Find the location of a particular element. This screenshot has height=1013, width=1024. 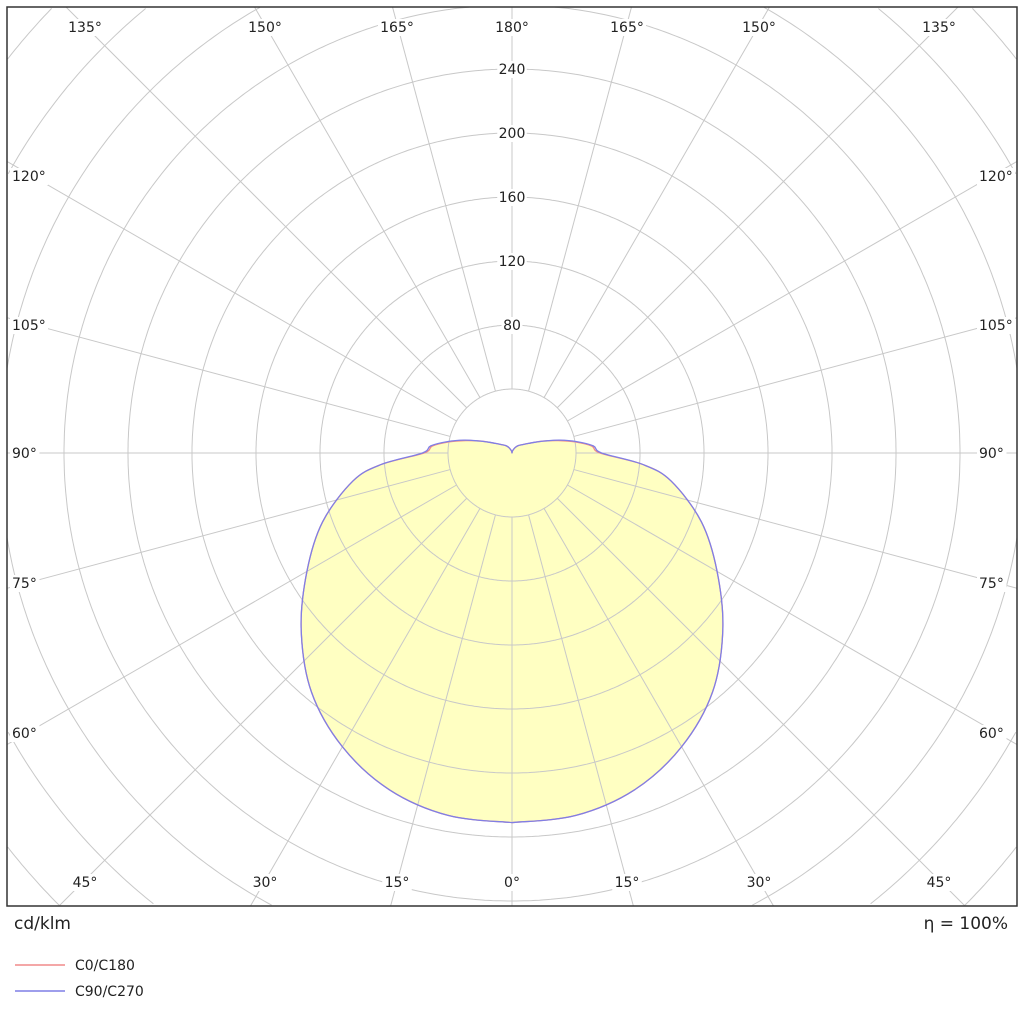

angle-label-left-1: 105° is located at coordinates (29, 326).